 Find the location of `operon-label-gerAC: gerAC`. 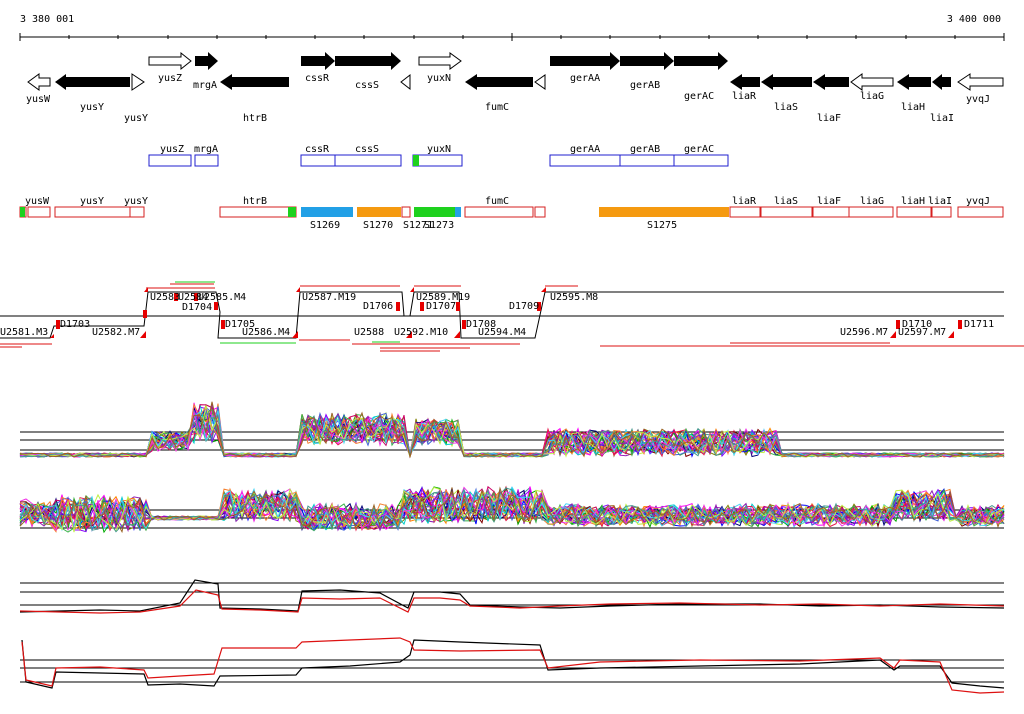

operon-label-gerAC: gerAC is located at coordinates (699, 149).